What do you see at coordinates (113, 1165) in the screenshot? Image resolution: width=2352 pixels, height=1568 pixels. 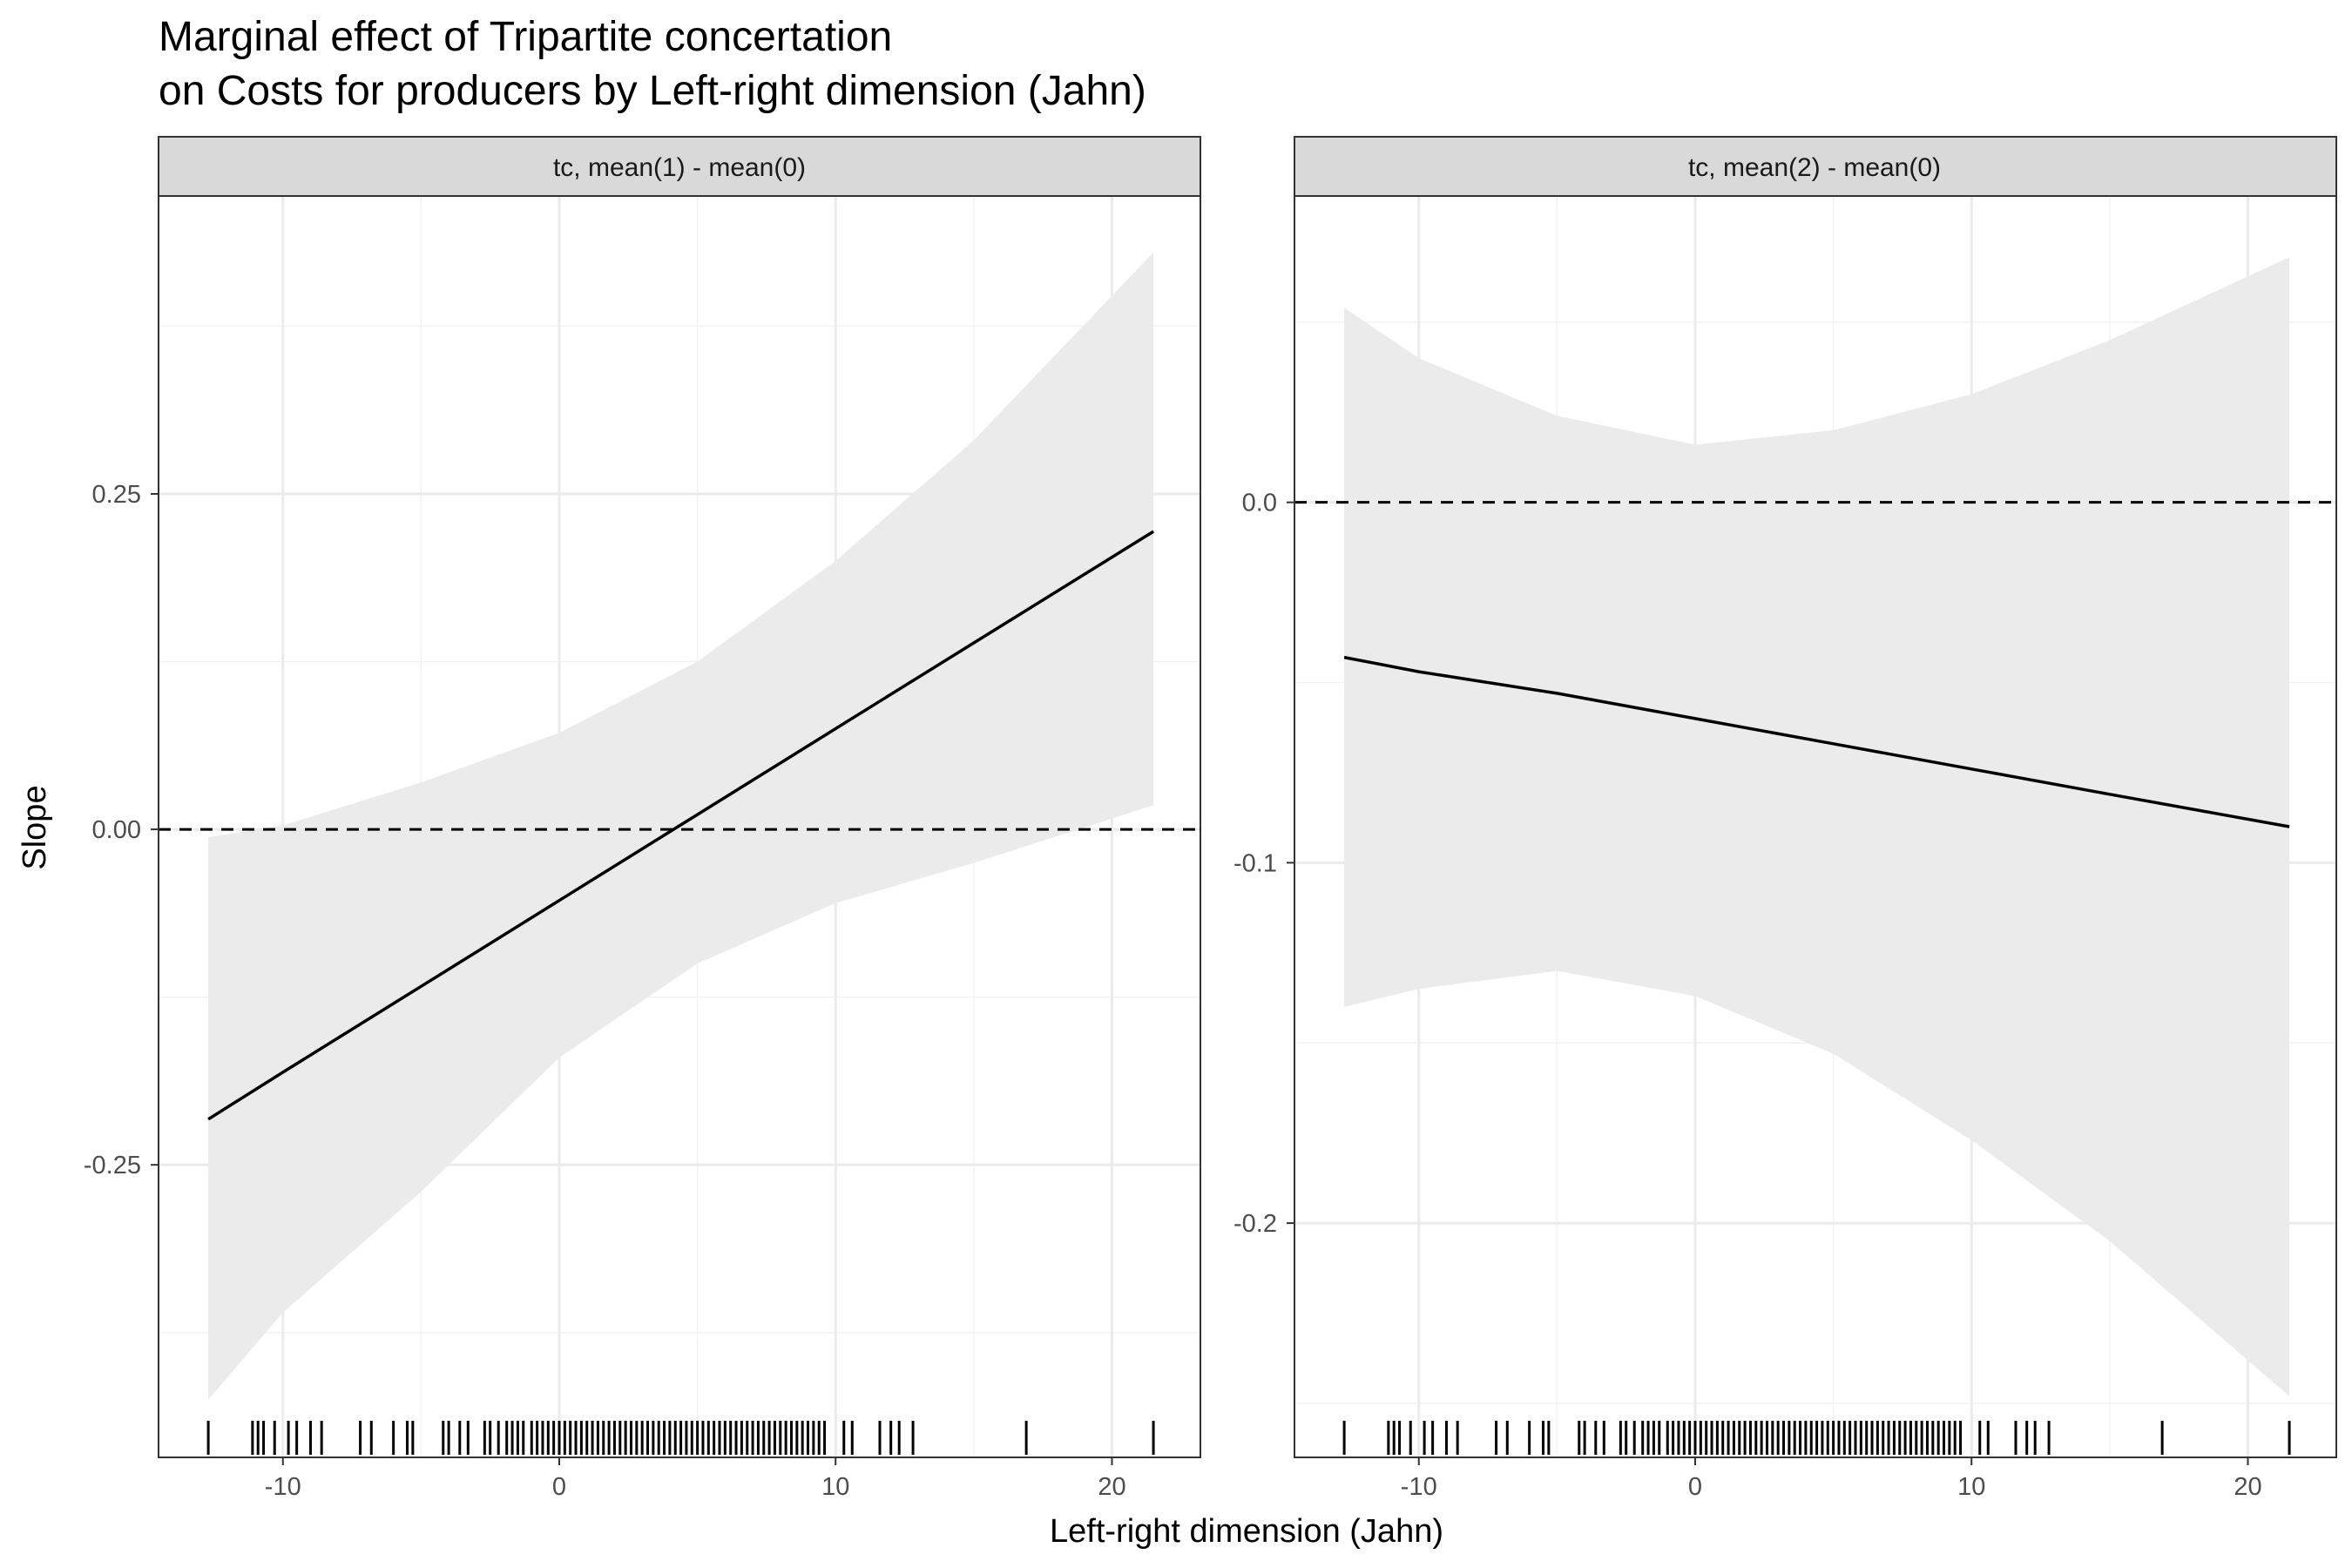 I see `panel-left-y-tick-label: -0.25` at bounding box center [113, 1165].